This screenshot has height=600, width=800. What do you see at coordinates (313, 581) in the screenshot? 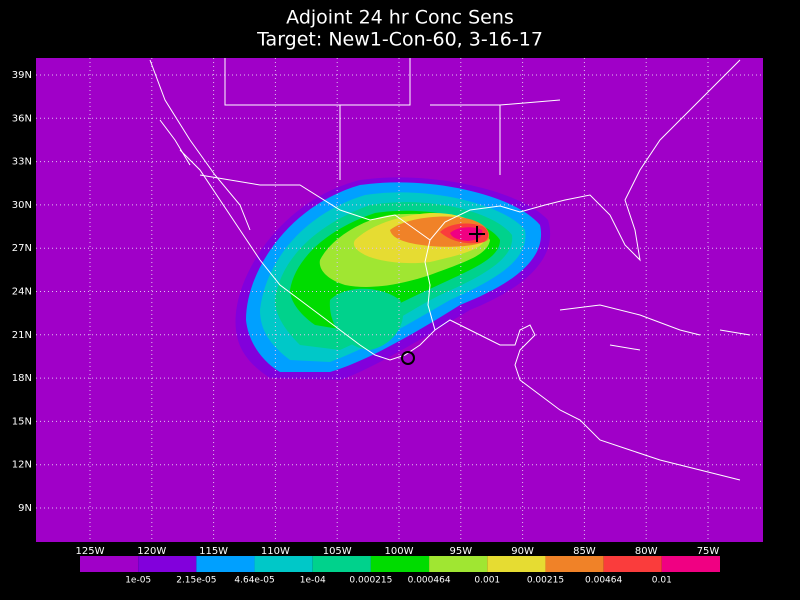
I see `colorbar-label: 1e-04` at bounding box center [313, 581].